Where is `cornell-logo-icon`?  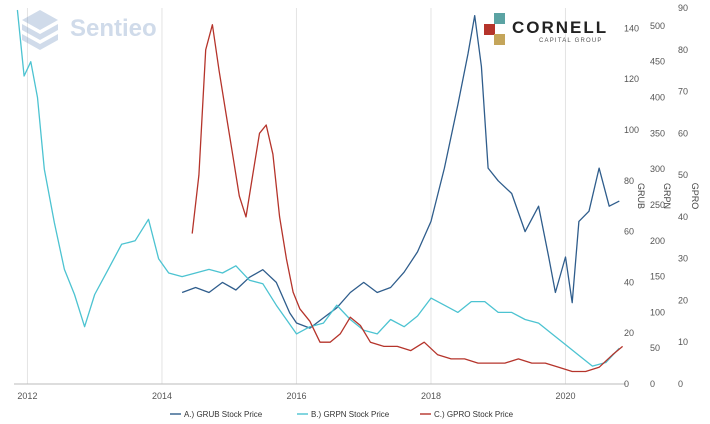
cornell-logo-icon is located at coordinates (499, 18).